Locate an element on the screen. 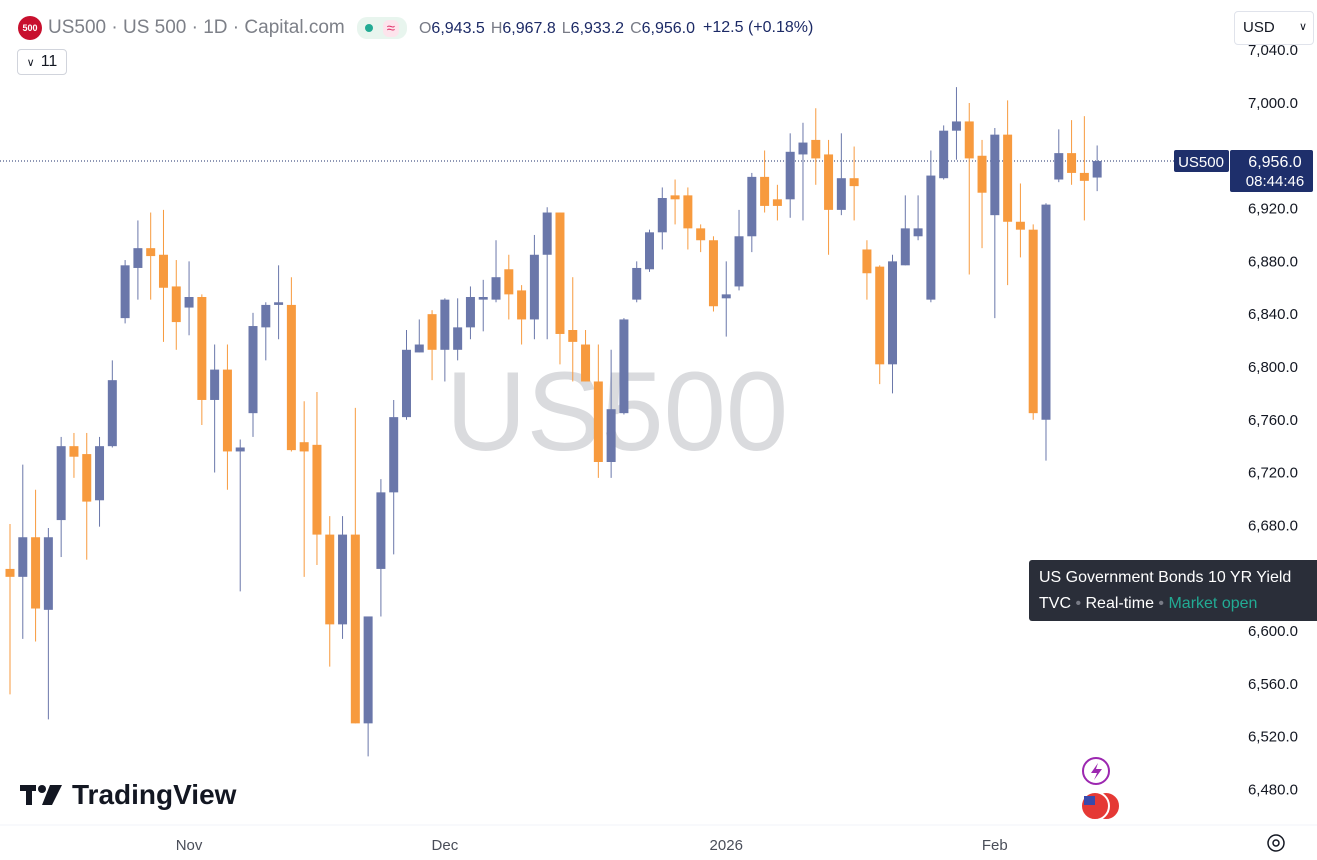 The height and width of the screenshot is (860, 1317). price-countdown: 08:44:46 is located at coordinates (1275, 181).